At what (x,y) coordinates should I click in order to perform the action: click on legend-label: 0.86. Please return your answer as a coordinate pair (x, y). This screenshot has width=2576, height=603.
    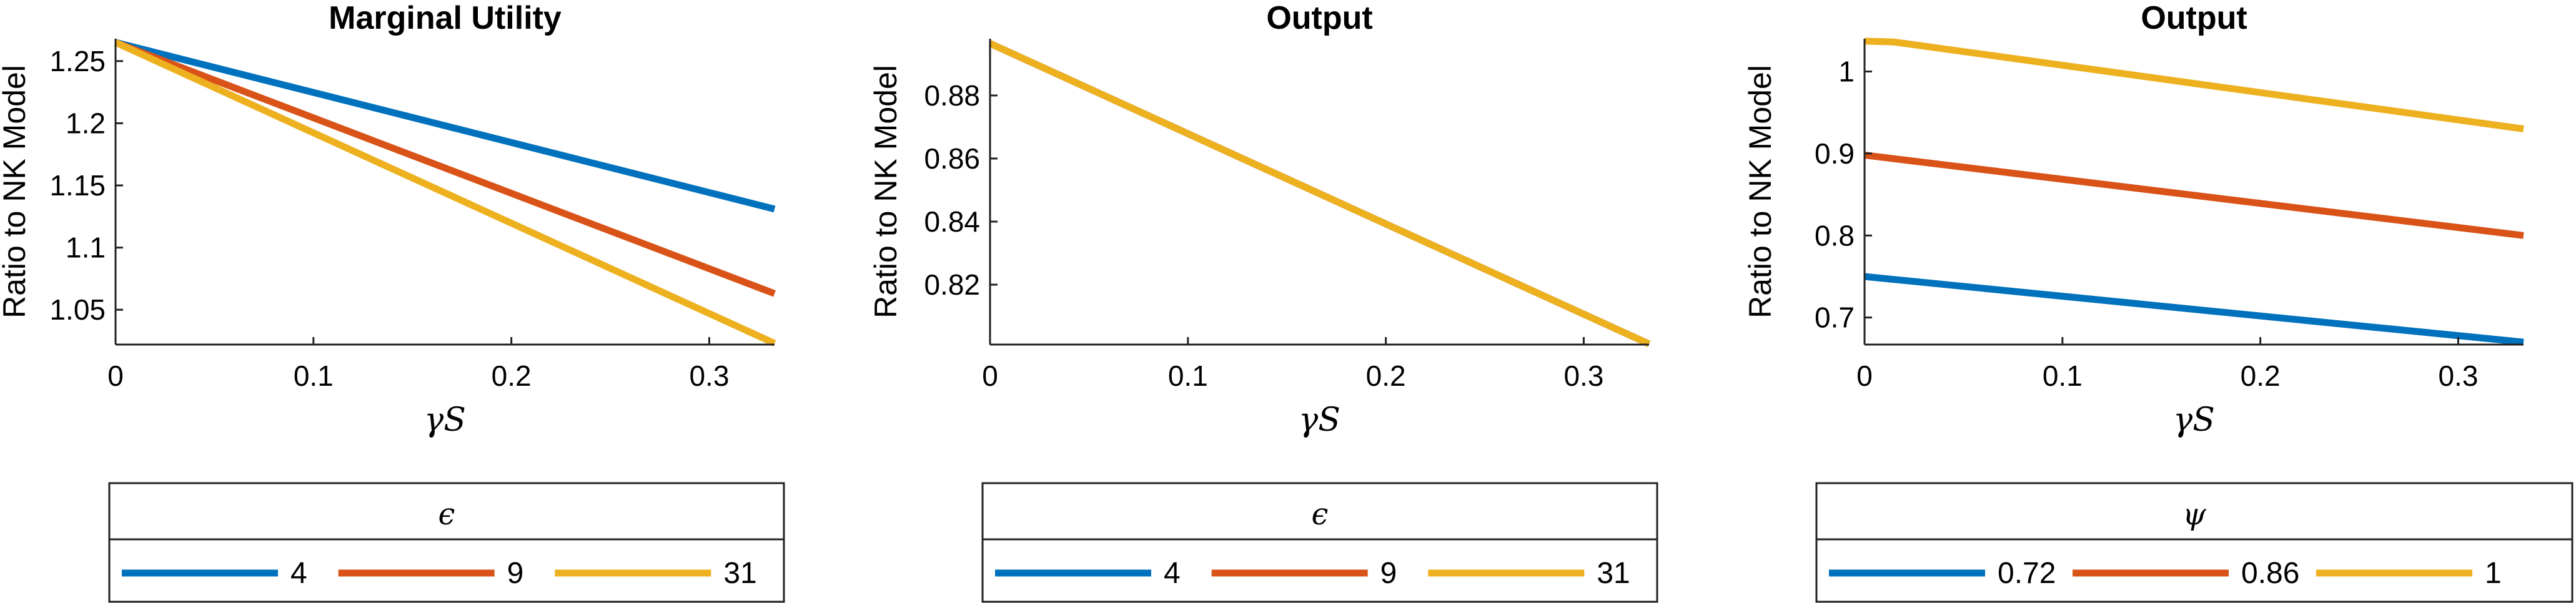
    Looking at the image, I should click on (2270, 573).